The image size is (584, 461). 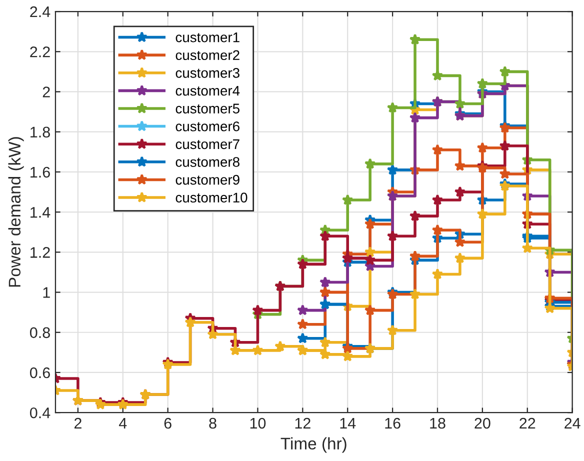 I want to click on x-tick-label: 14, so click(x=348, y=423).